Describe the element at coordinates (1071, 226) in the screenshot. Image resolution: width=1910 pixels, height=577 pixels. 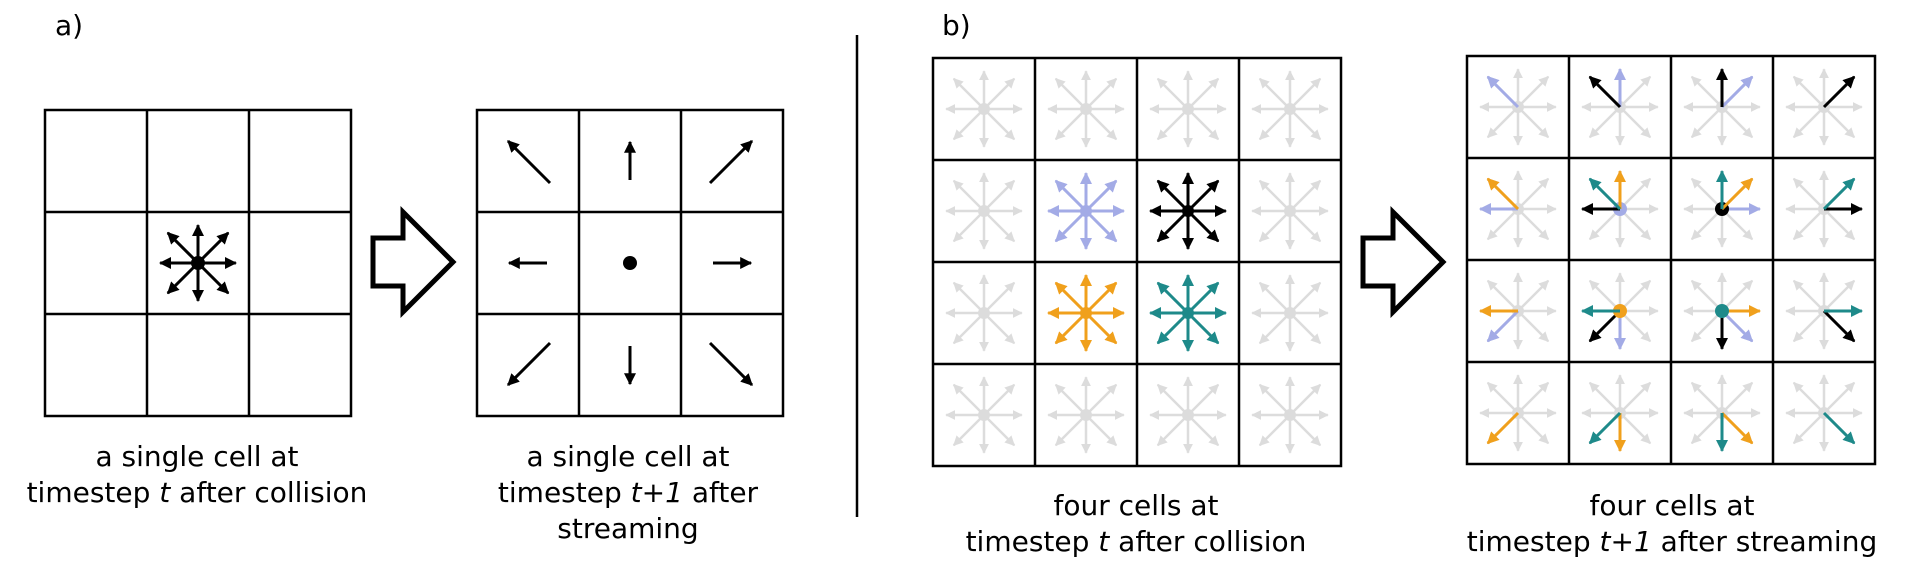
I see `active-cell-1-1-southwest-arrow` at that location.